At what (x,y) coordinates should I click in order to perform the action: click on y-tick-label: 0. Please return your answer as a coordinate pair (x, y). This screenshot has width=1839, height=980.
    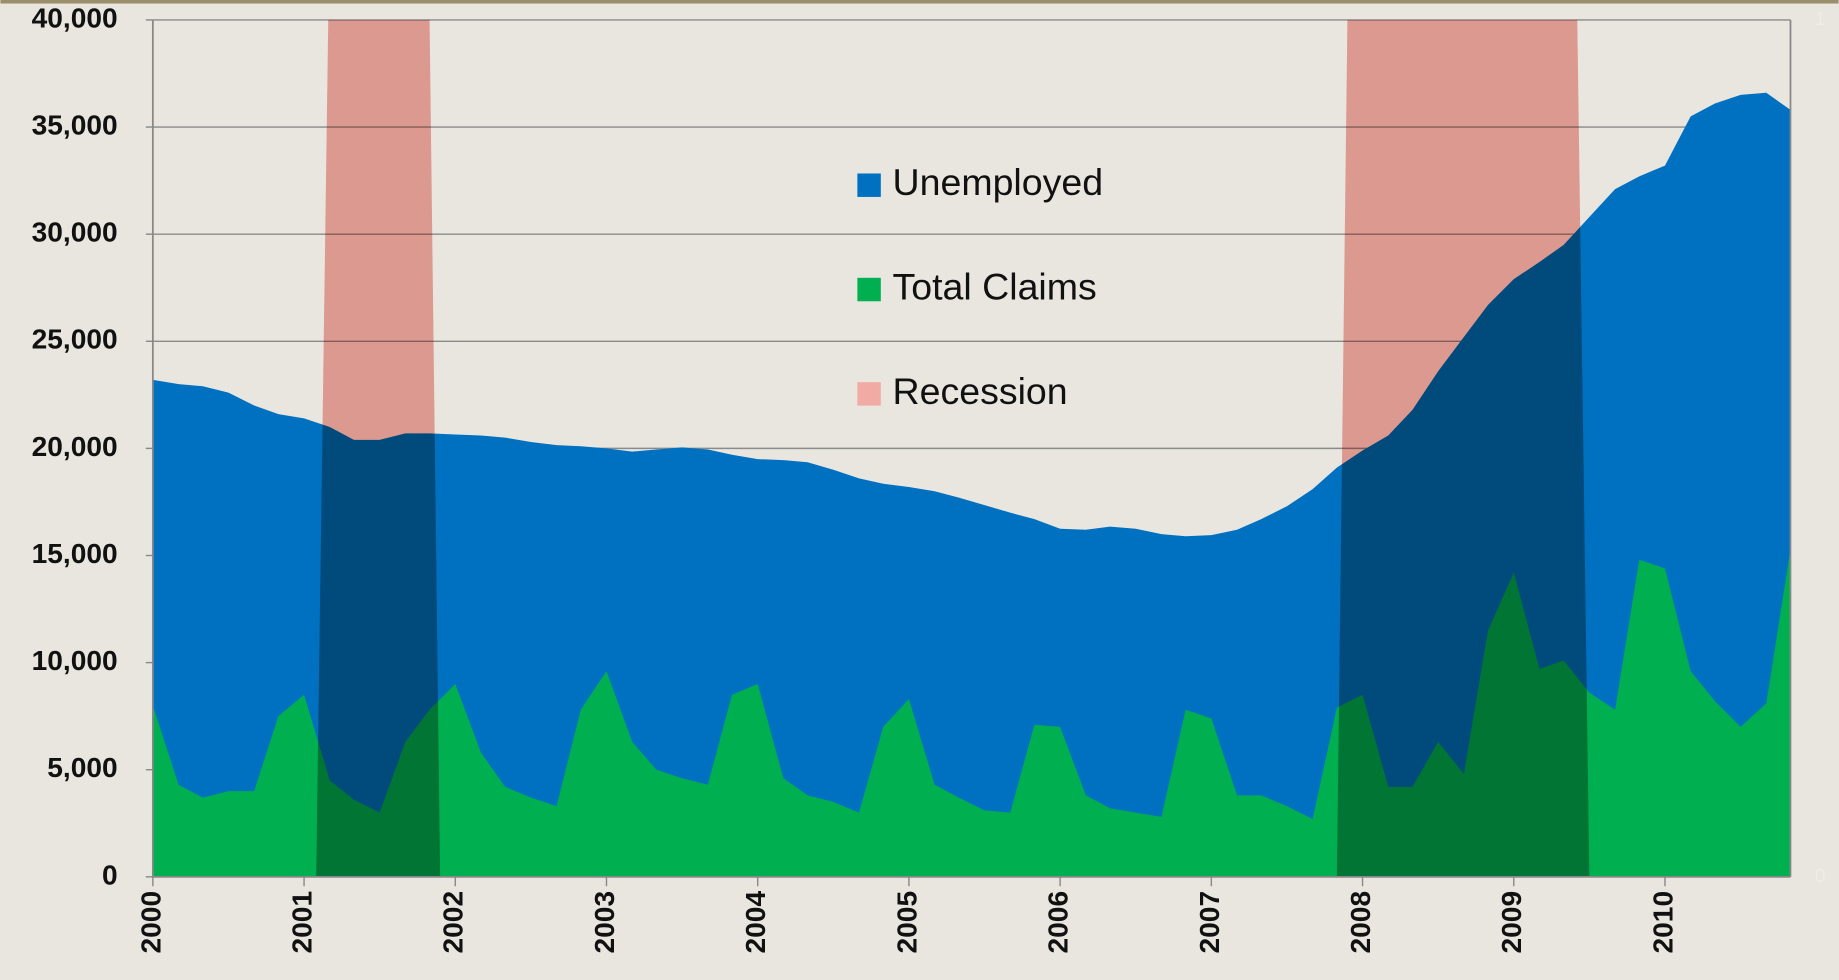
    Looking at the image, I should click on (110, 874).